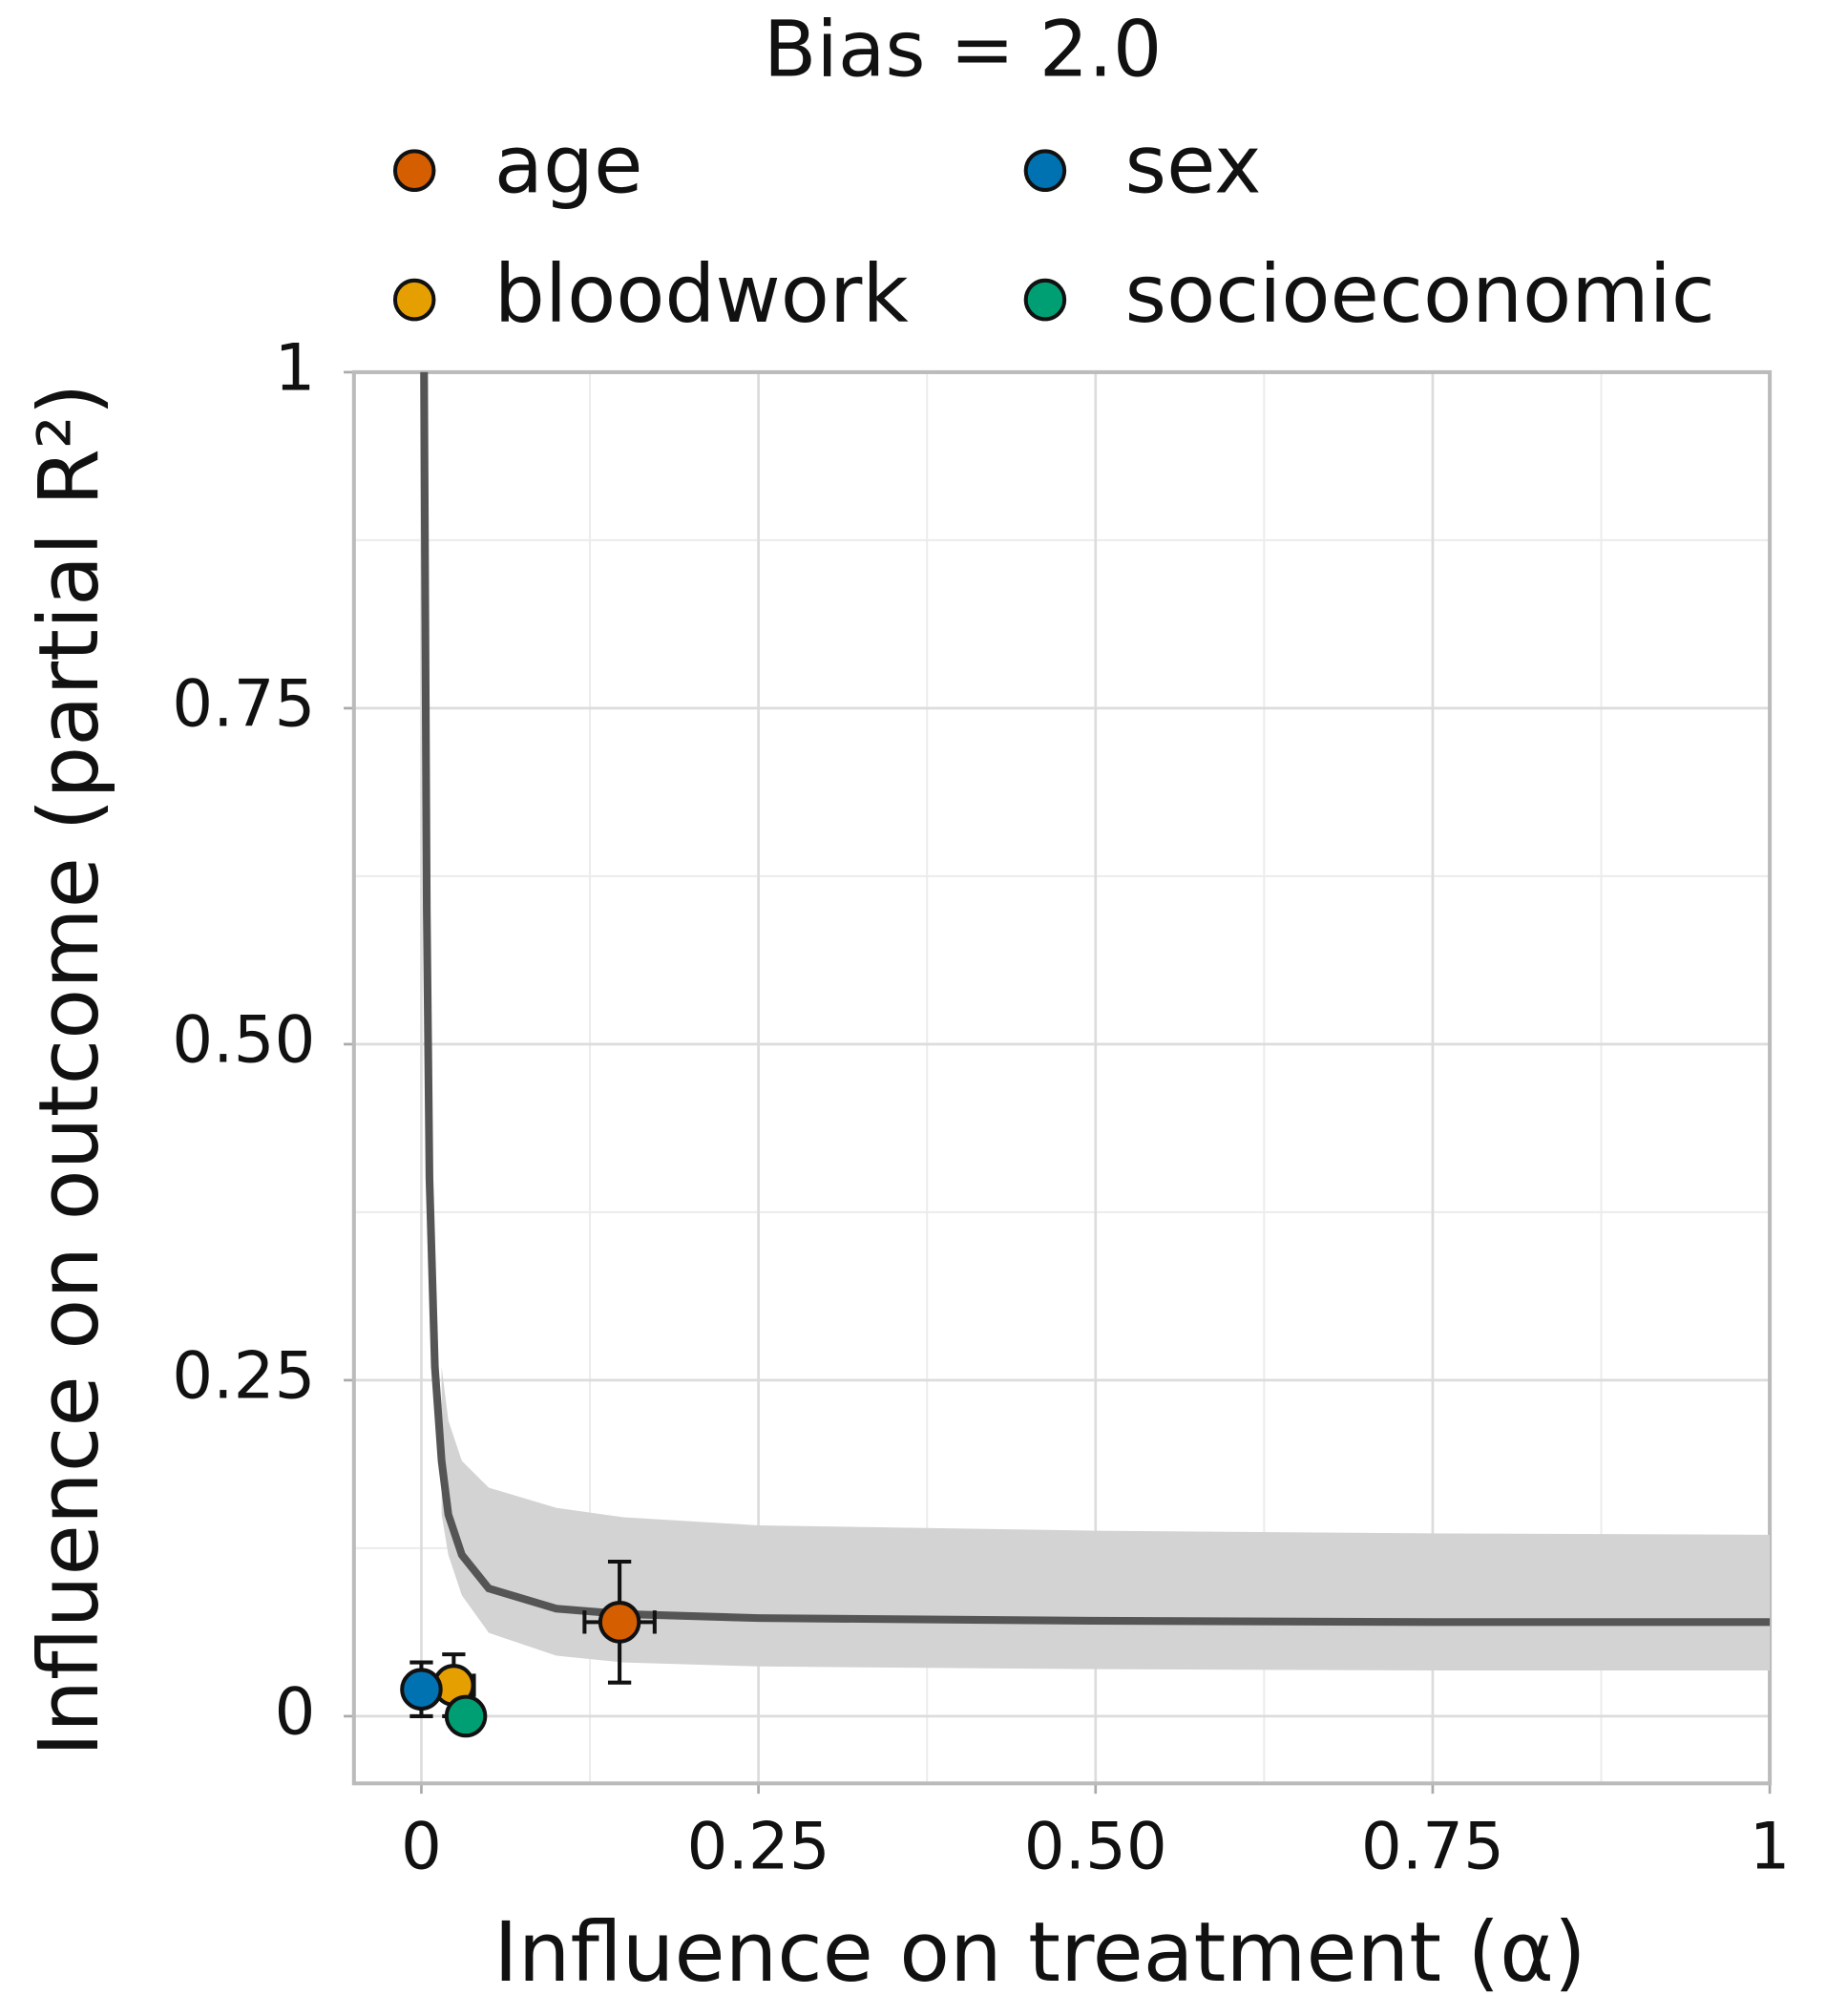 The width and height of the screenshot is (1847, 2016). What do you see at coordinates (1770, 1846) in the screenshot?
I see `x-tick-label: 1` at bounding box center [1770, 1846].